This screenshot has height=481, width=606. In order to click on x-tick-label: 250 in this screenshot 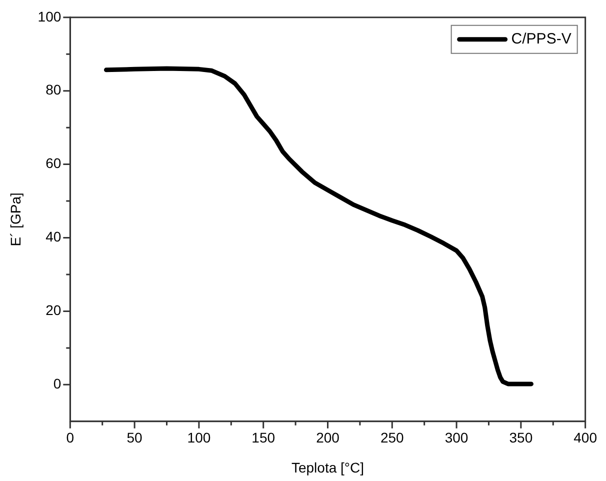, I will do `click(392, 438)`.